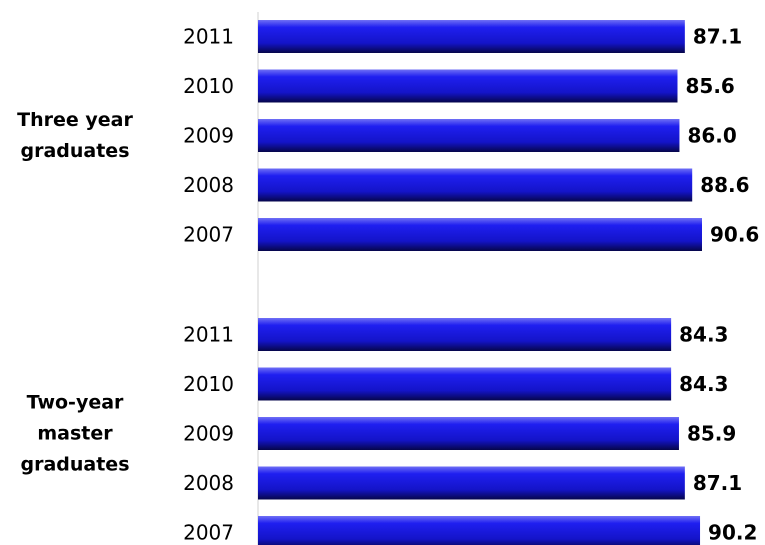 The width and height of the screenshot is (765, 545). Describe the element at coordinates (75, 135) in the screenshot. I see `group-label: Three year graduates` at that location.